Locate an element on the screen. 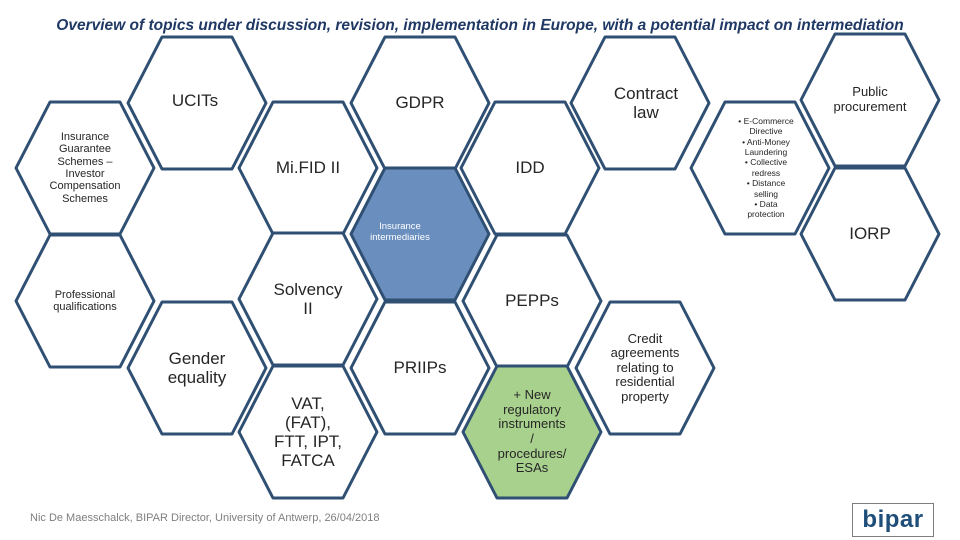  hexagon-label-line: procedures/ is located at coordinates (532, 453).